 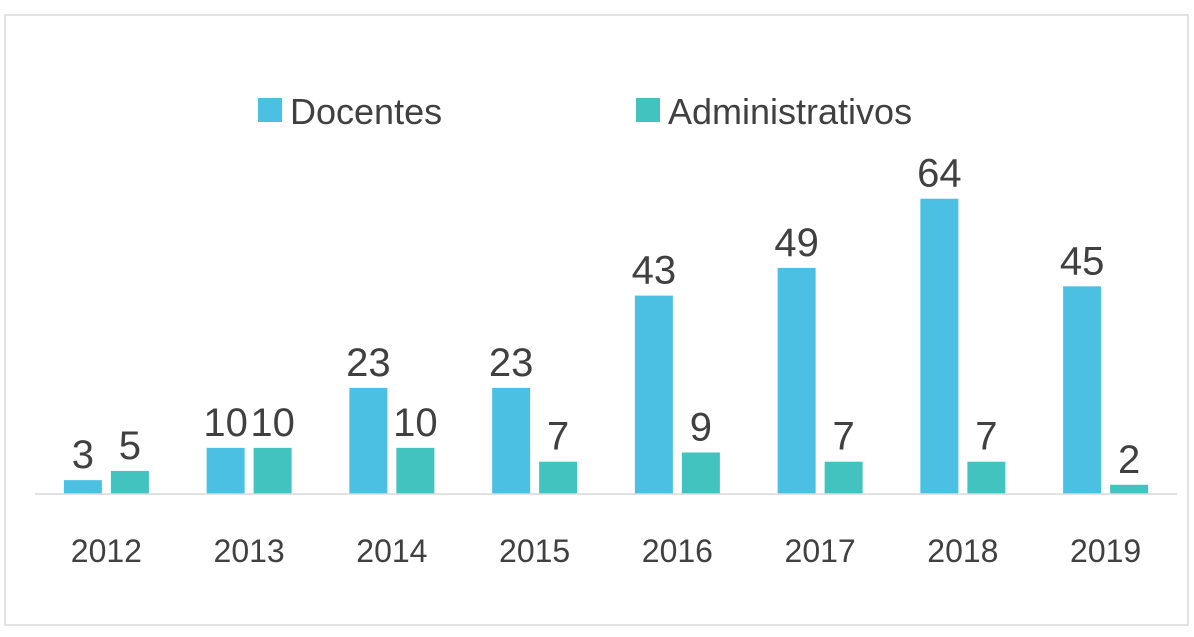 I want to click on data-label: 3, so click(x=83, y=455).